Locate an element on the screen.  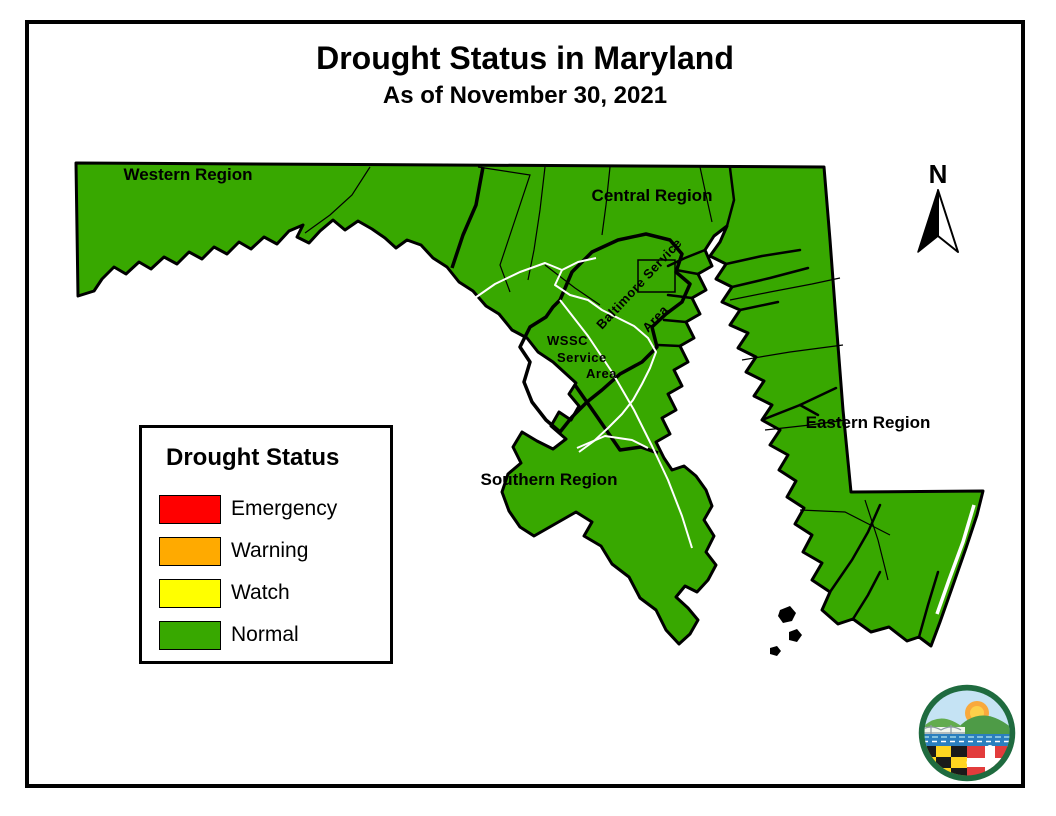
logo-water is located at coordinates (967, 740).